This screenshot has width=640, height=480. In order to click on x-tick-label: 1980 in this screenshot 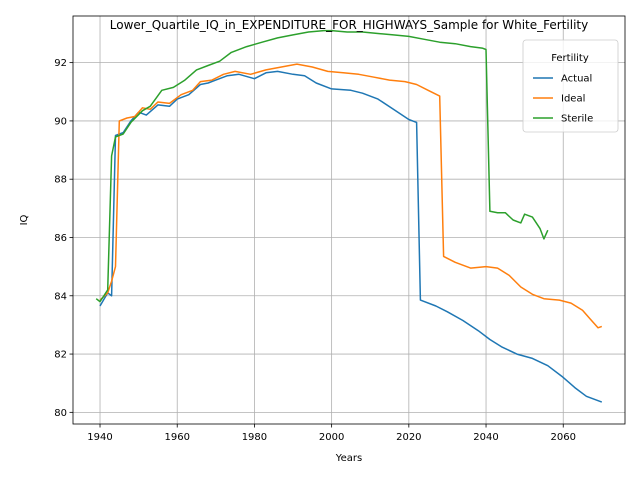, I will do `click(254, 437)`.